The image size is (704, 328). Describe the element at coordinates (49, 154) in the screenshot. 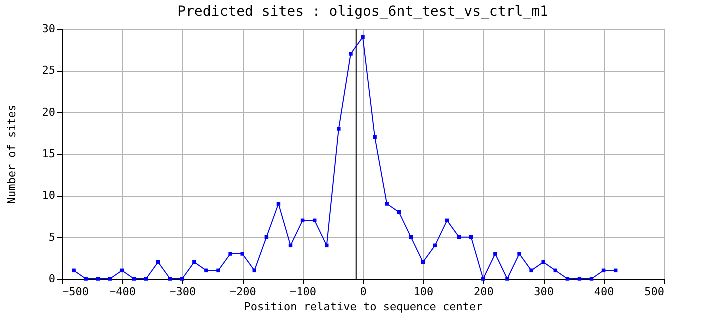

I see `y-tick-label: 15` at that location.